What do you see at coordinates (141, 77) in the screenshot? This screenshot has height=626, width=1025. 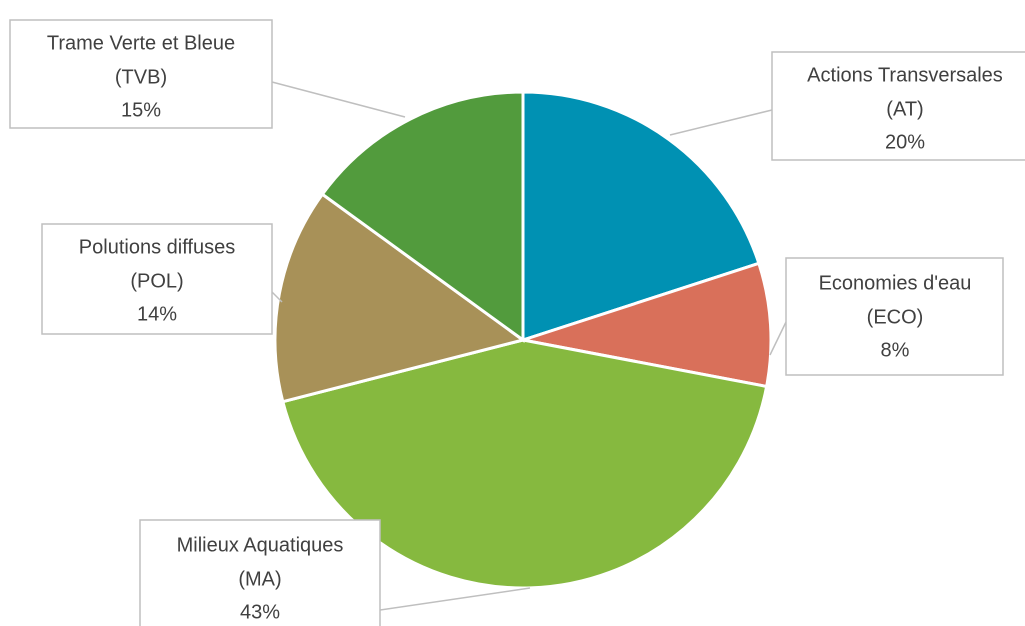 I see `abbreviation-label: (TVB)` at bounding box center [141, 77].